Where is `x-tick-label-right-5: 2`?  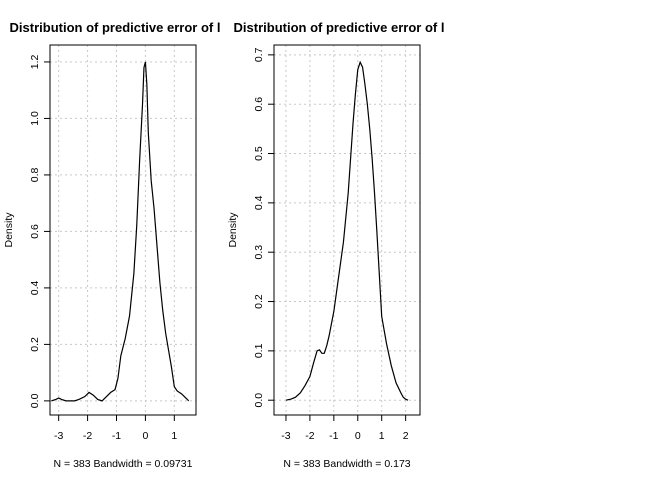 x-tick-label-right-5: 2 is located at coordinates (406, 436).